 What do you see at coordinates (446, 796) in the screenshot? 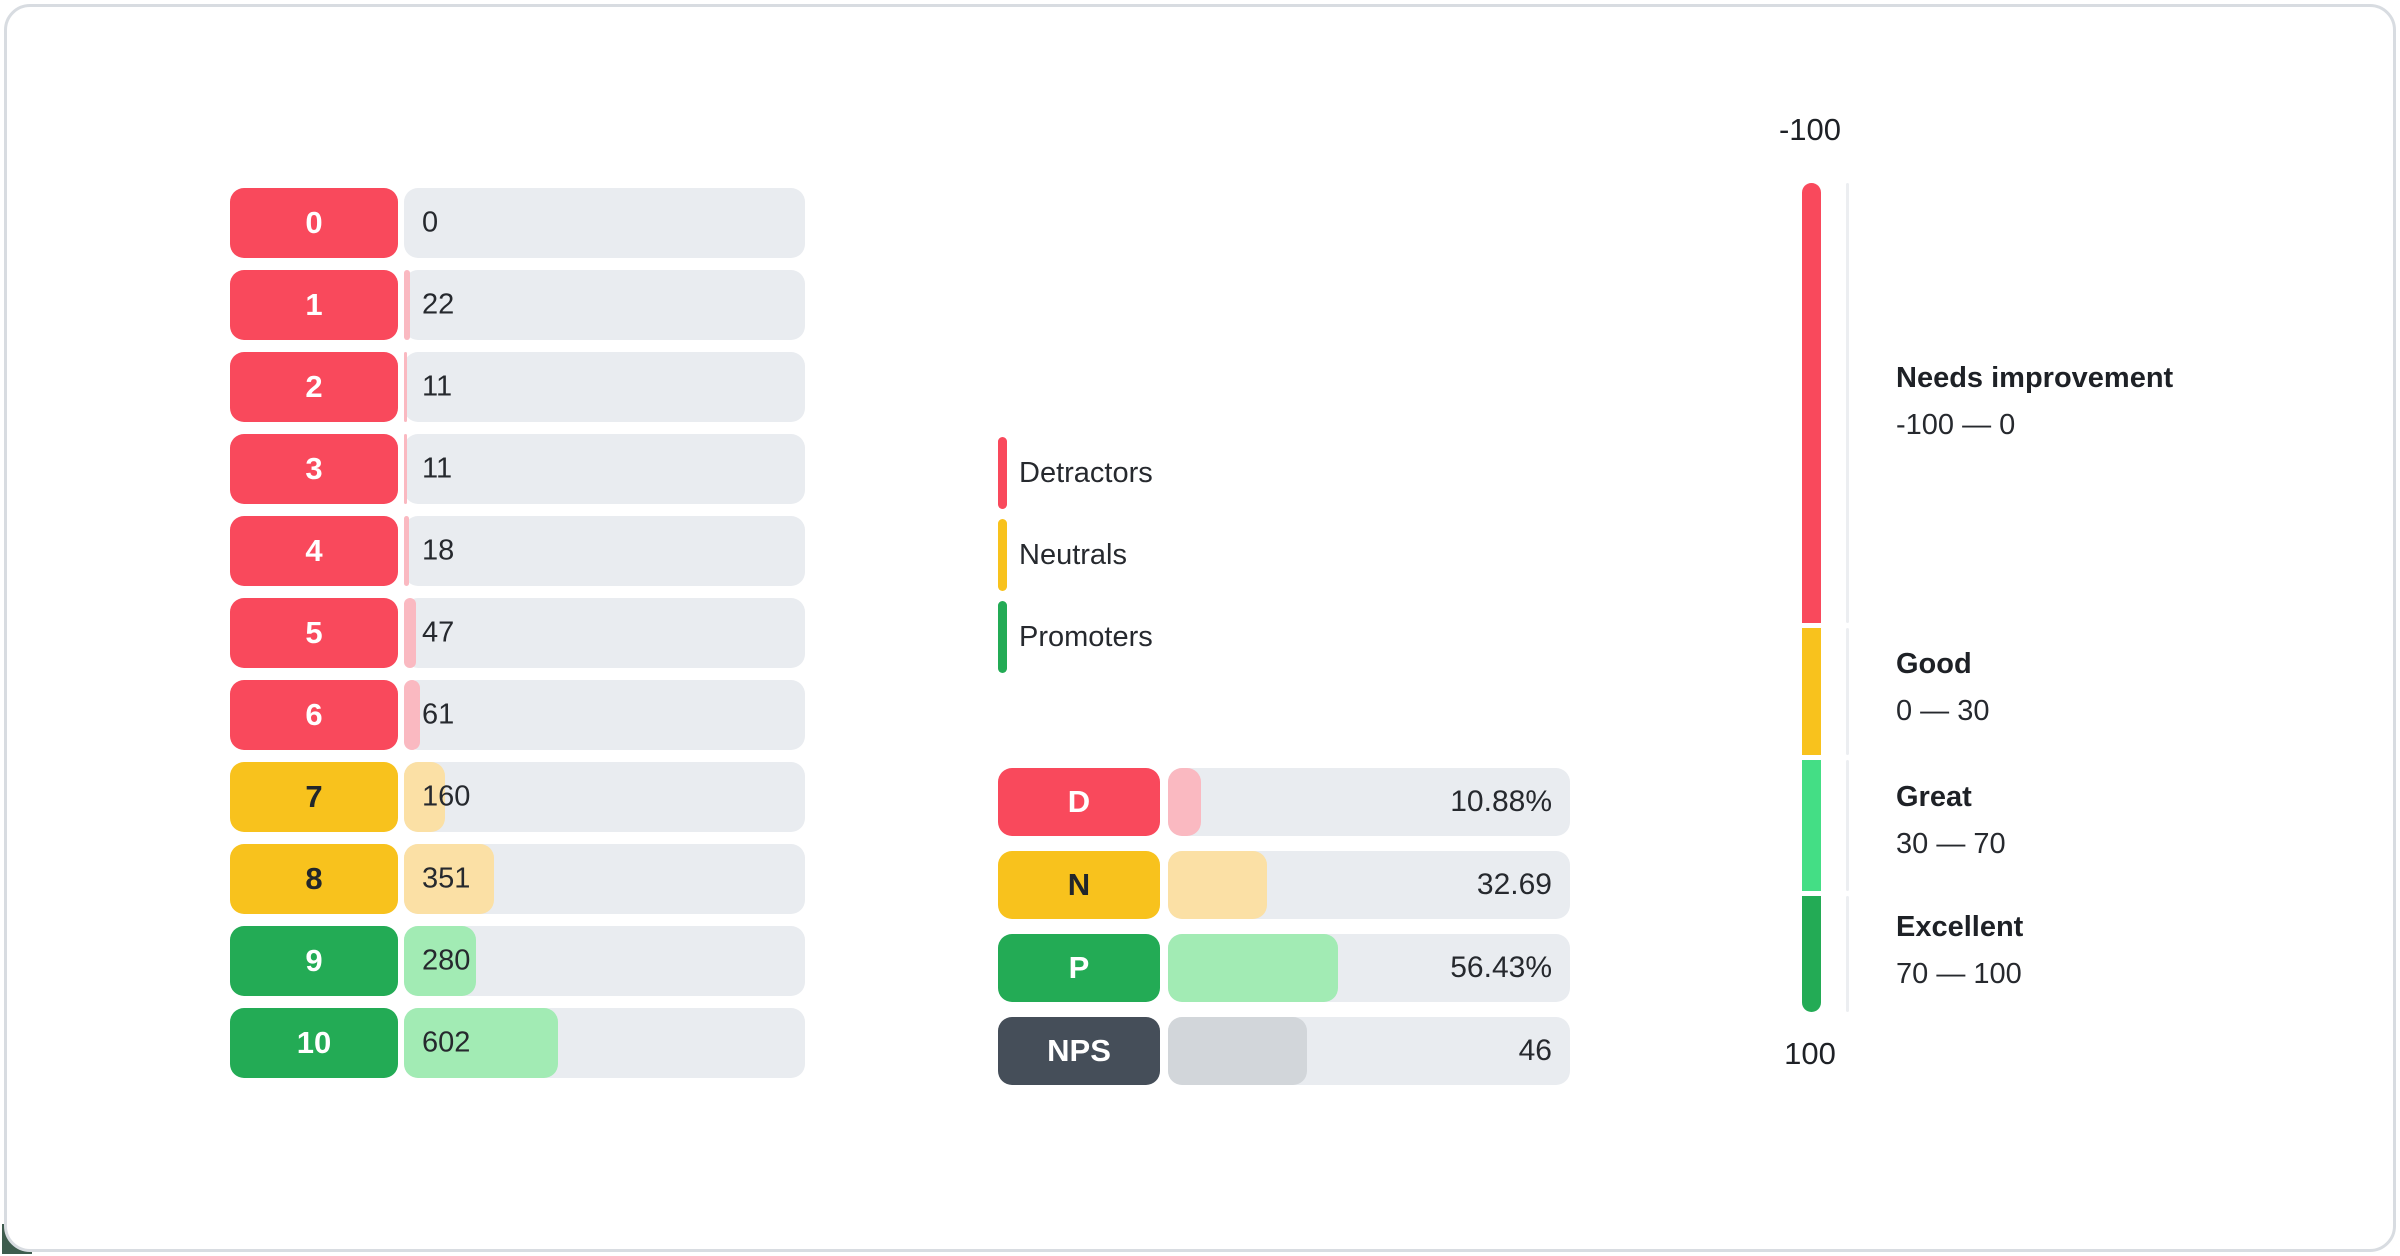
I see `score-count-label: 160` at bounding box center [446, 796].